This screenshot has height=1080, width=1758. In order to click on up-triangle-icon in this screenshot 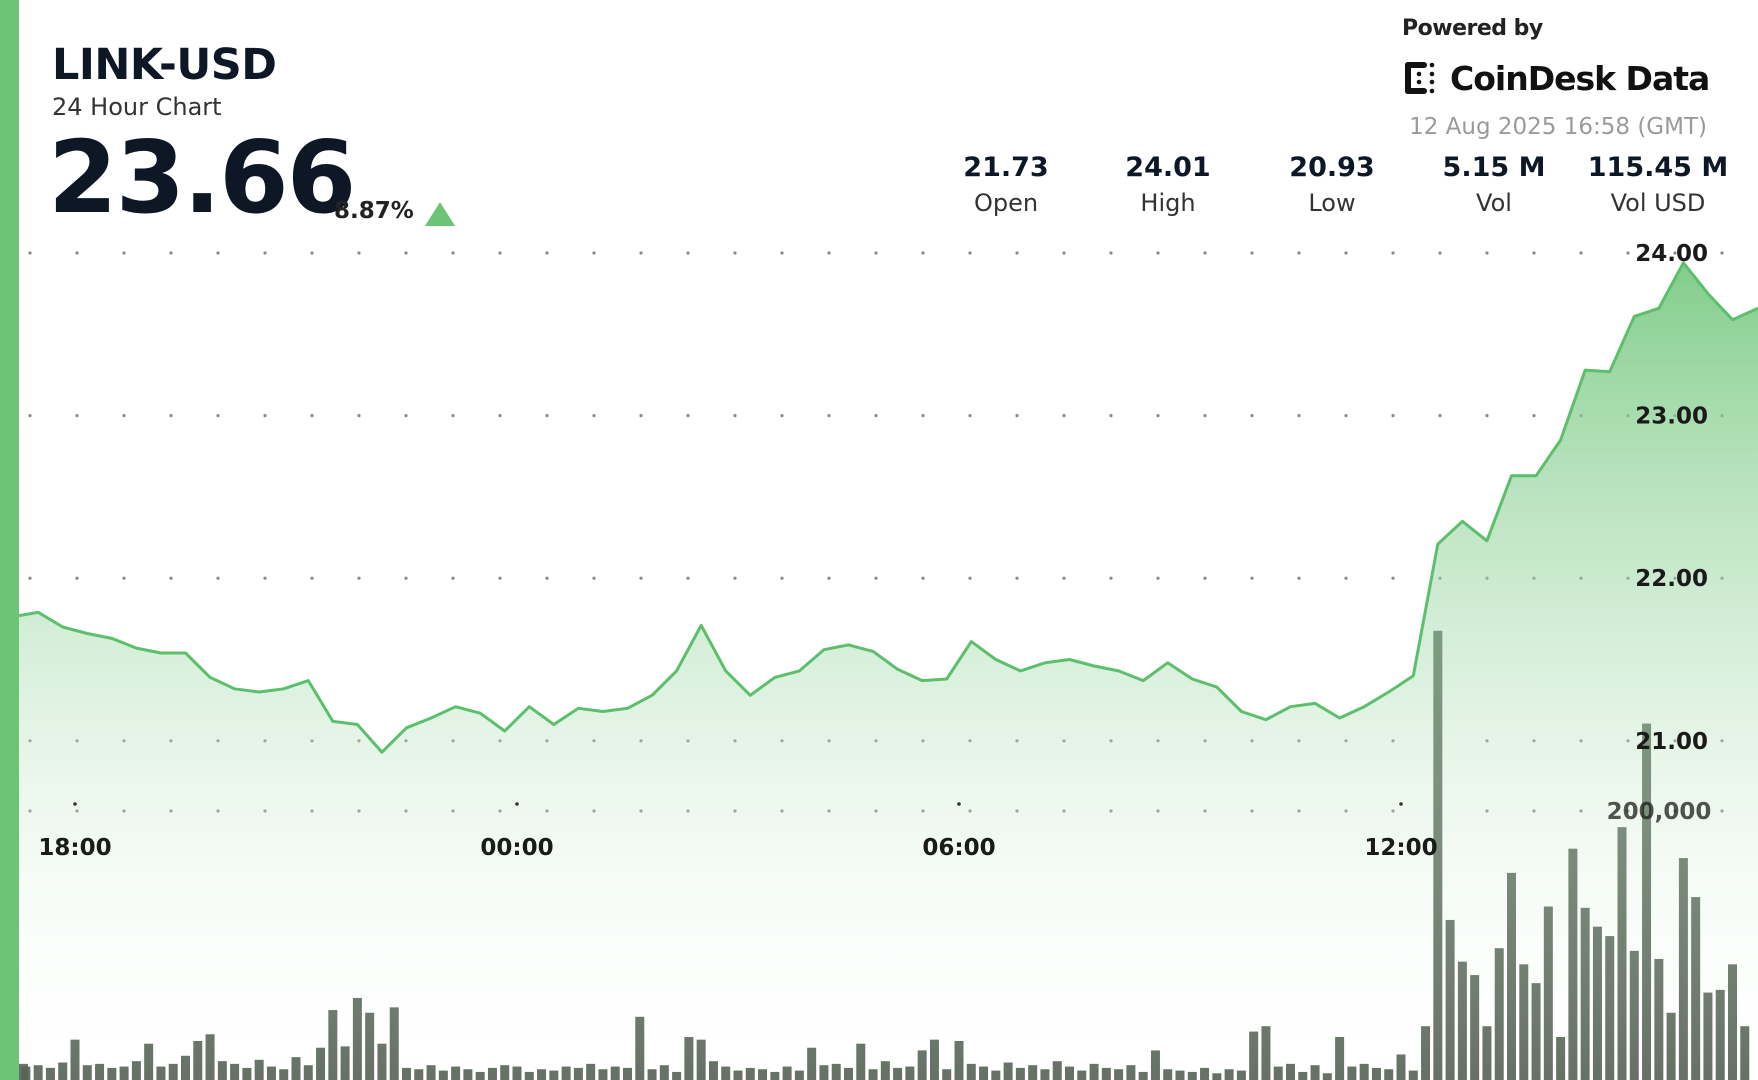, I will do `click(440, 214)`.